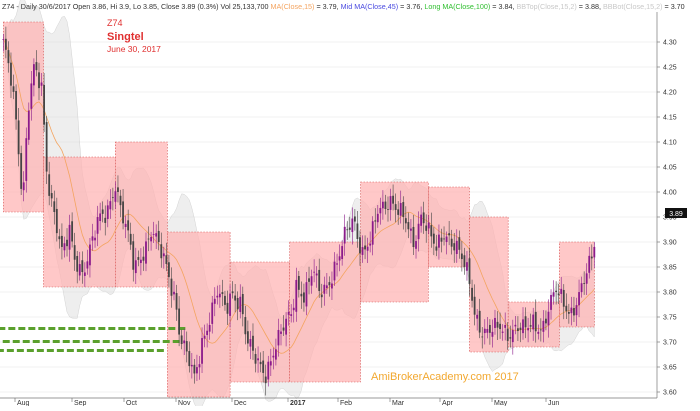  What do you see at coordinates (670, 393) in the screenshot?
I see `y-tick-label: 3.60` at bounding box center [670, 393].